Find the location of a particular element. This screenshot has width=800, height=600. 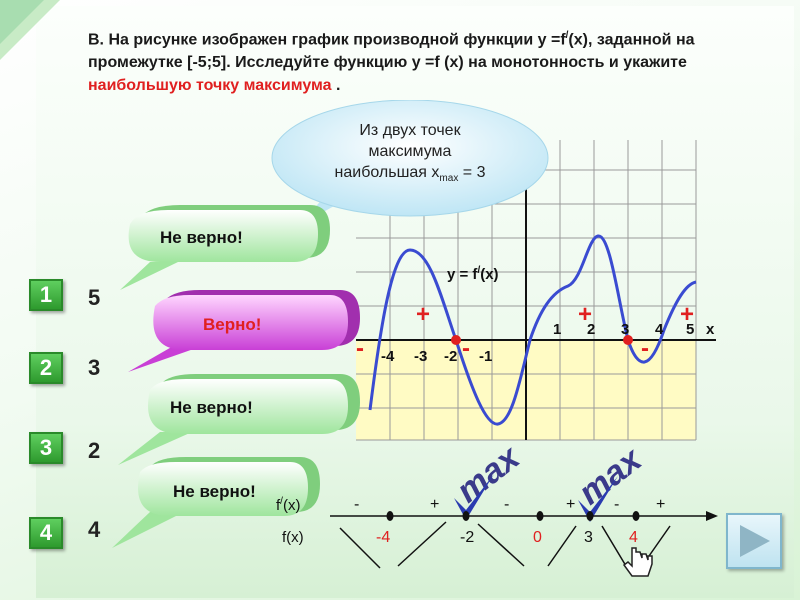

option-4-button: 4 is located at coordinates (46, 533).